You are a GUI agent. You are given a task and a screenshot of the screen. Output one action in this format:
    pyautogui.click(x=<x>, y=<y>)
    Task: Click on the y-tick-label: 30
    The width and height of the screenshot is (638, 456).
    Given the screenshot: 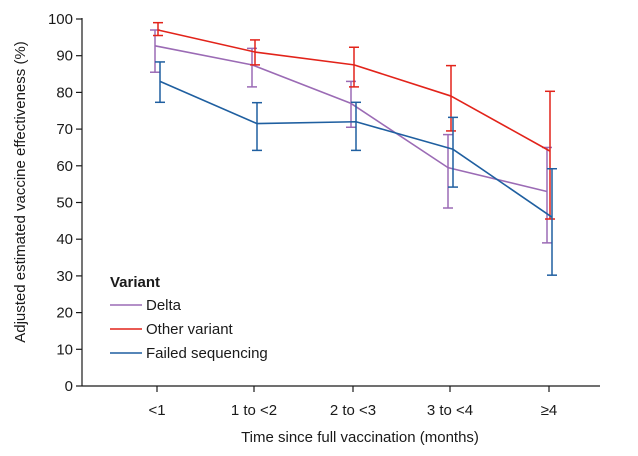 What is the action you would take?
    pyautogui.click(x=64, y=276)
    